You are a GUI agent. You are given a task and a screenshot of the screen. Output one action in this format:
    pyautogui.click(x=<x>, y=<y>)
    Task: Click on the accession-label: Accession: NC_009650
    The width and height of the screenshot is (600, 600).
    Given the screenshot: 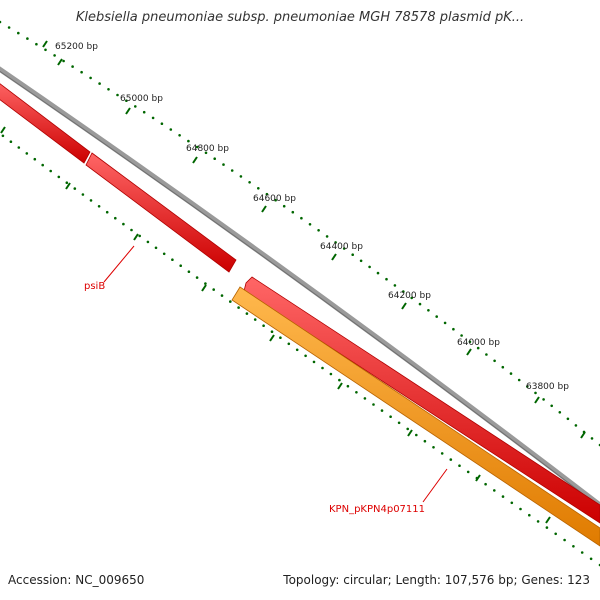 What is the action you would take?
    pyautogui.click(x=76, y=580)
    